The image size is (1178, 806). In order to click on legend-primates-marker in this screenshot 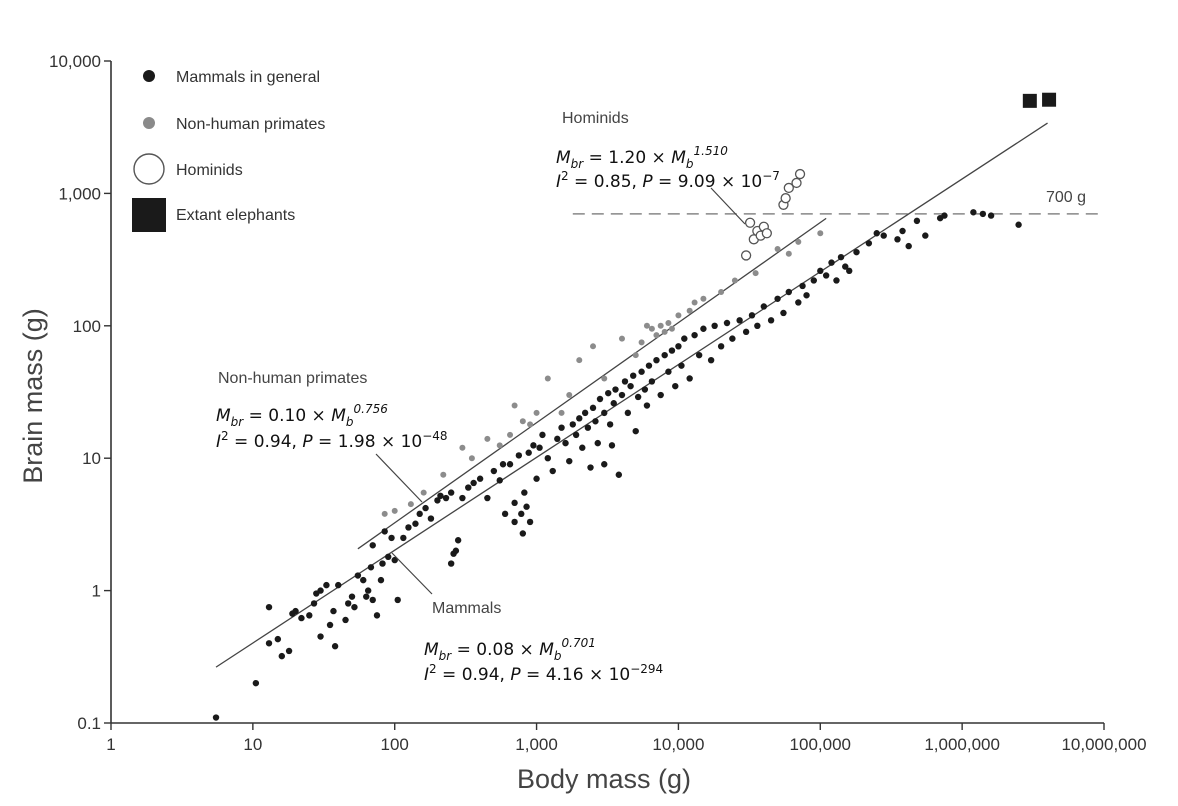, I will do `click(149, 123)`.